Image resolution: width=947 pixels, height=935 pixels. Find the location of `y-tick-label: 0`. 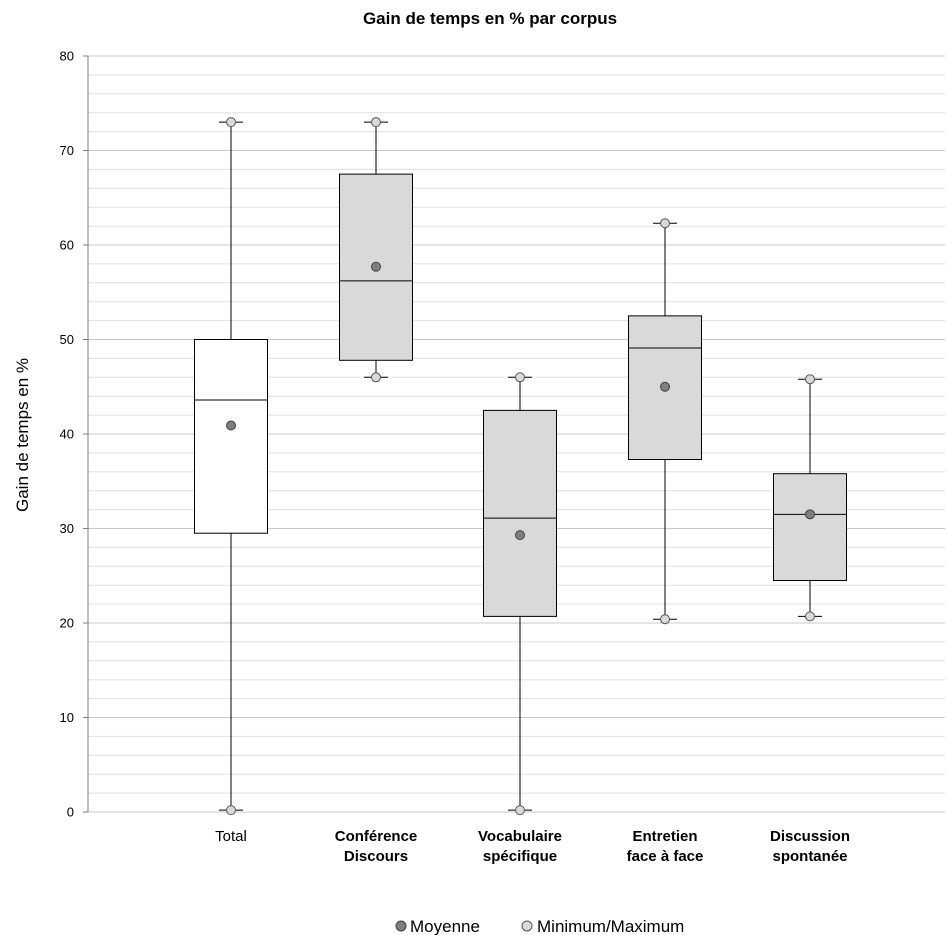

y-tick-label: 0 is located at coordinates (70, 812).